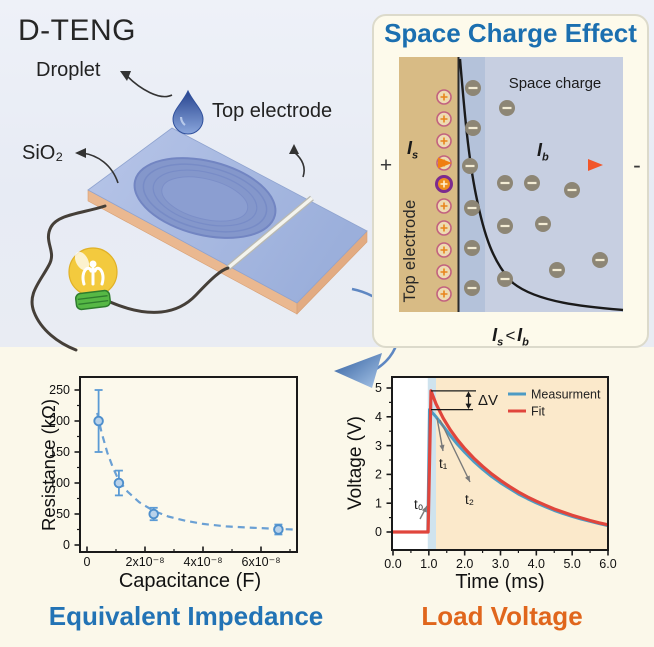 The width and height of the screenshot is (654, 647). I want to click on y-tick-label: 150, so click(59, 452).